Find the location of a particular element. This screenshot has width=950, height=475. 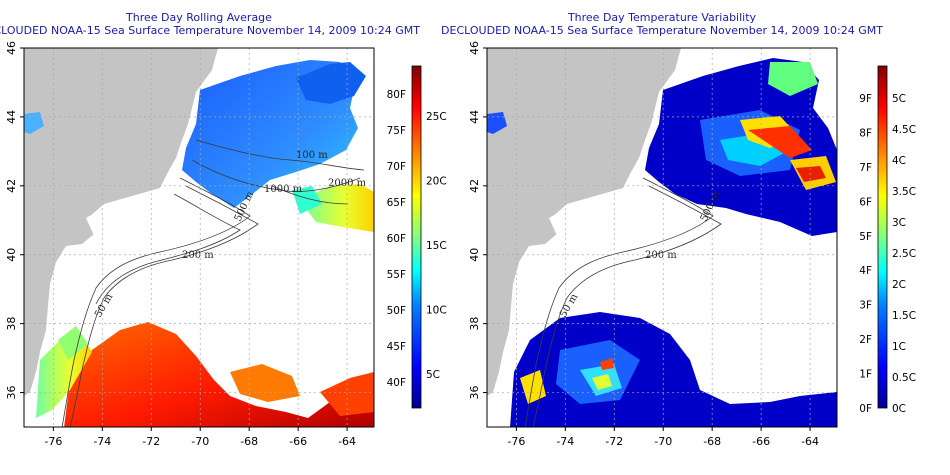

colorbar-celsius-label: 3.5C is located at coordinates (904, 192).